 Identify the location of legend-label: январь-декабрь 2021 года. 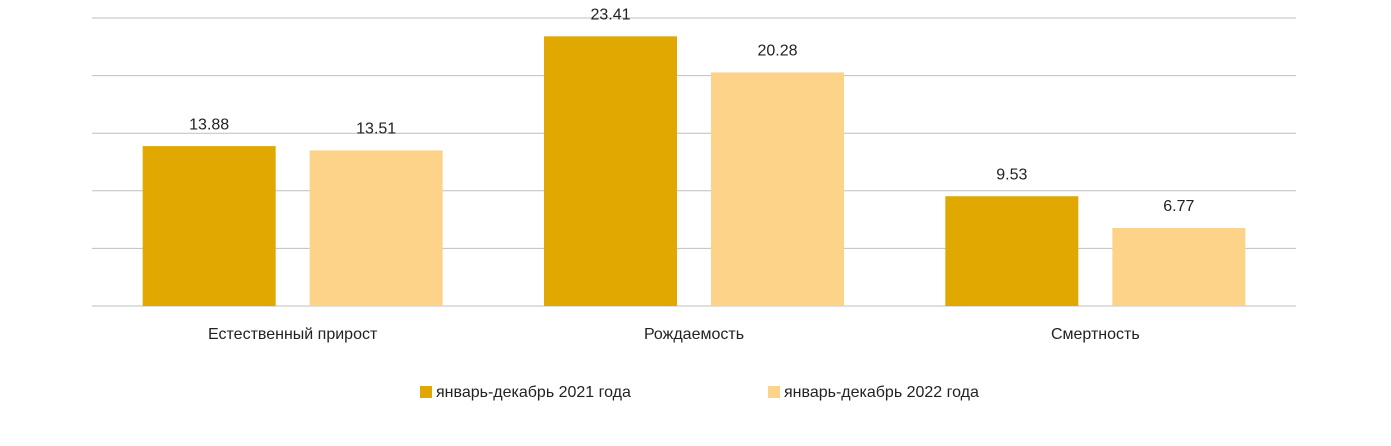
(533, 392).